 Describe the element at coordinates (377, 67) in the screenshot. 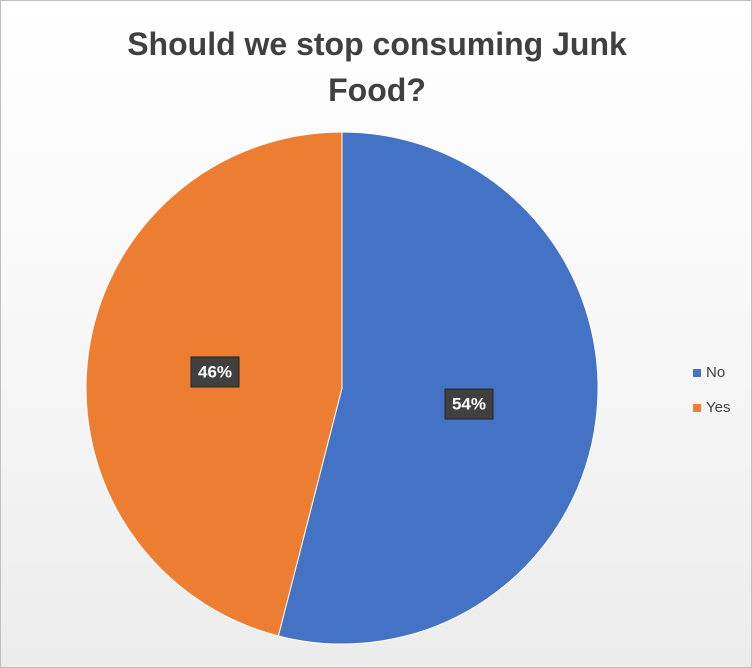

I see `chart-title: Should we stop consuming Junk Food?` at that location.